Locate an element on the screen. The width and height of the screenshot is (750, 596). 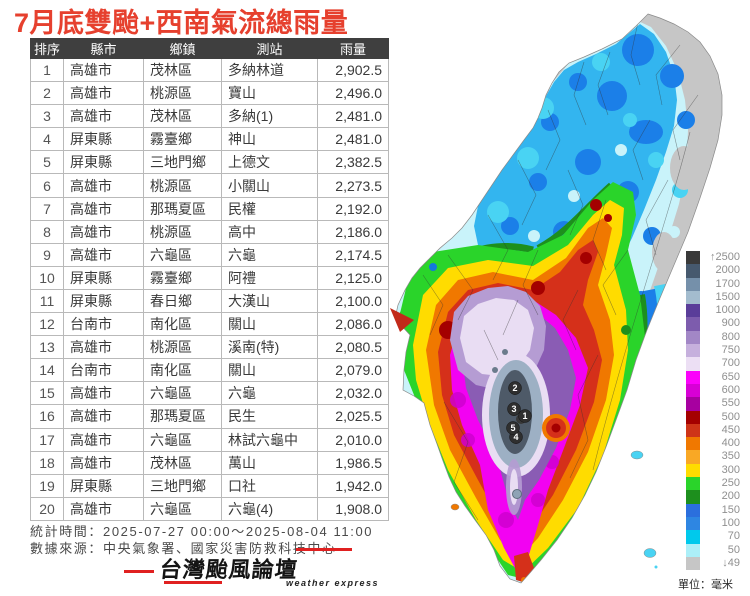
orchid-island is located at coordinates (650, 553).